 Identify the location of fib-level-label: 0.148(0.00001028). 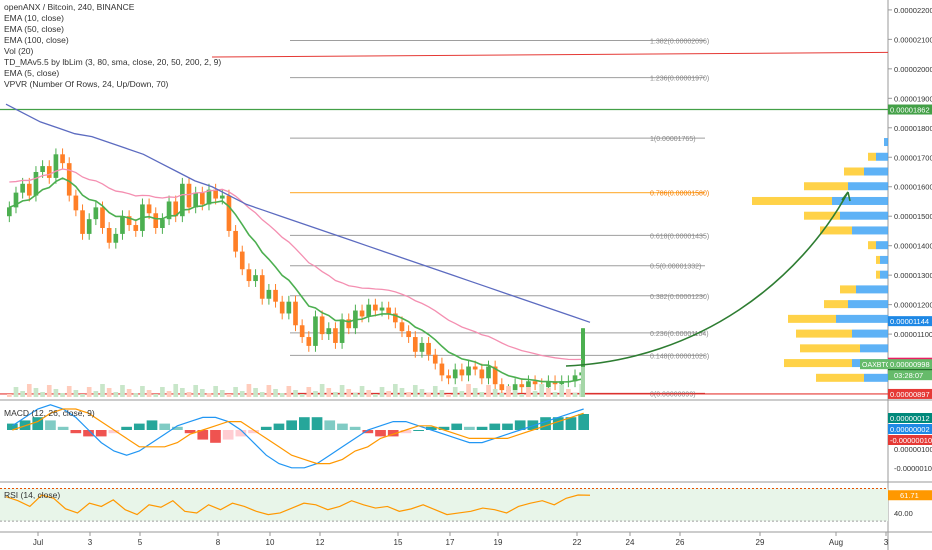
(679, 356).